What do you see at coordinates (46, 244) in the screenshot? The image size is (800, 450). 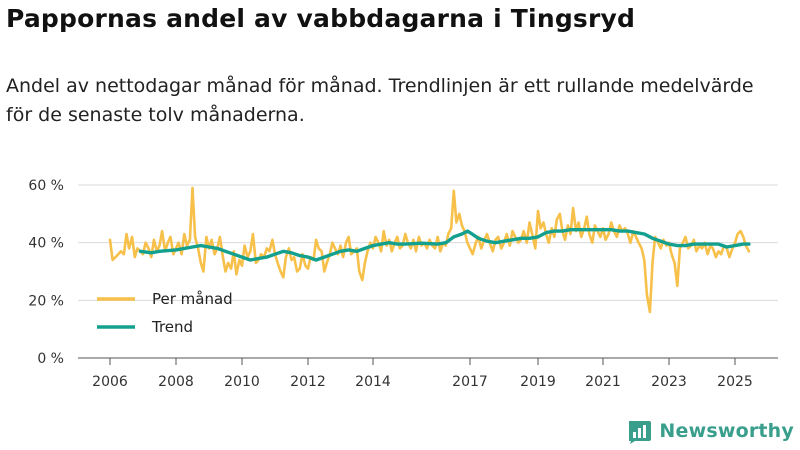 I see `y-tick-label: 40 %` at bounding box center [46, 244].